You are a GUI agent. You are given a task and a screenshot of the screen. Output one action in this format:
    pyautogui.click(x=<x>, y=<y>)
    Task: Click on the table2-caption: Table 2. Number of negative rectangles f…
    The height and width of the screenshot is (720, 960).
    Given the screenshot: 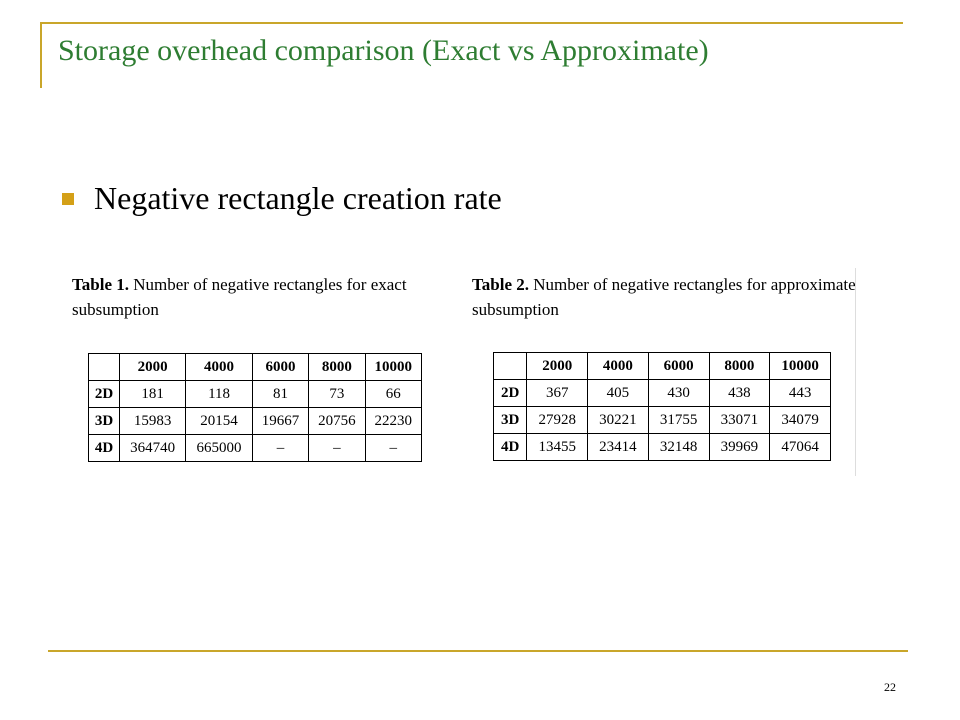 What is the action you would take?
    pyautogui.click(x=667, y=297)
    